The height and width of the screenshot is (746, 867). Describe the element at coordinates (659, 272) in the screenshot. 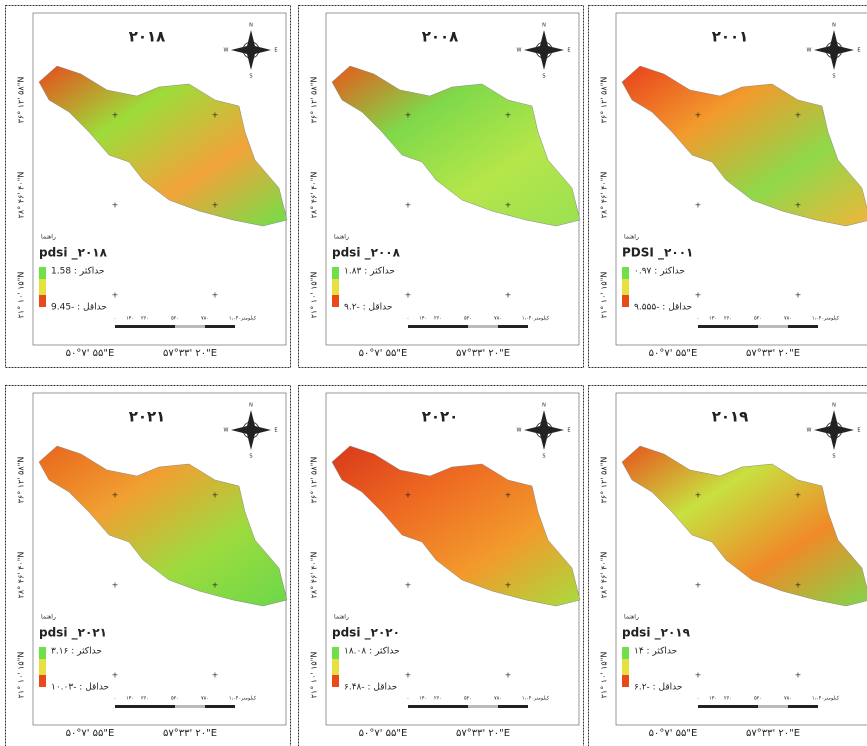

I see `legend-max: حداکثر : ۰.۹۷` at that location.